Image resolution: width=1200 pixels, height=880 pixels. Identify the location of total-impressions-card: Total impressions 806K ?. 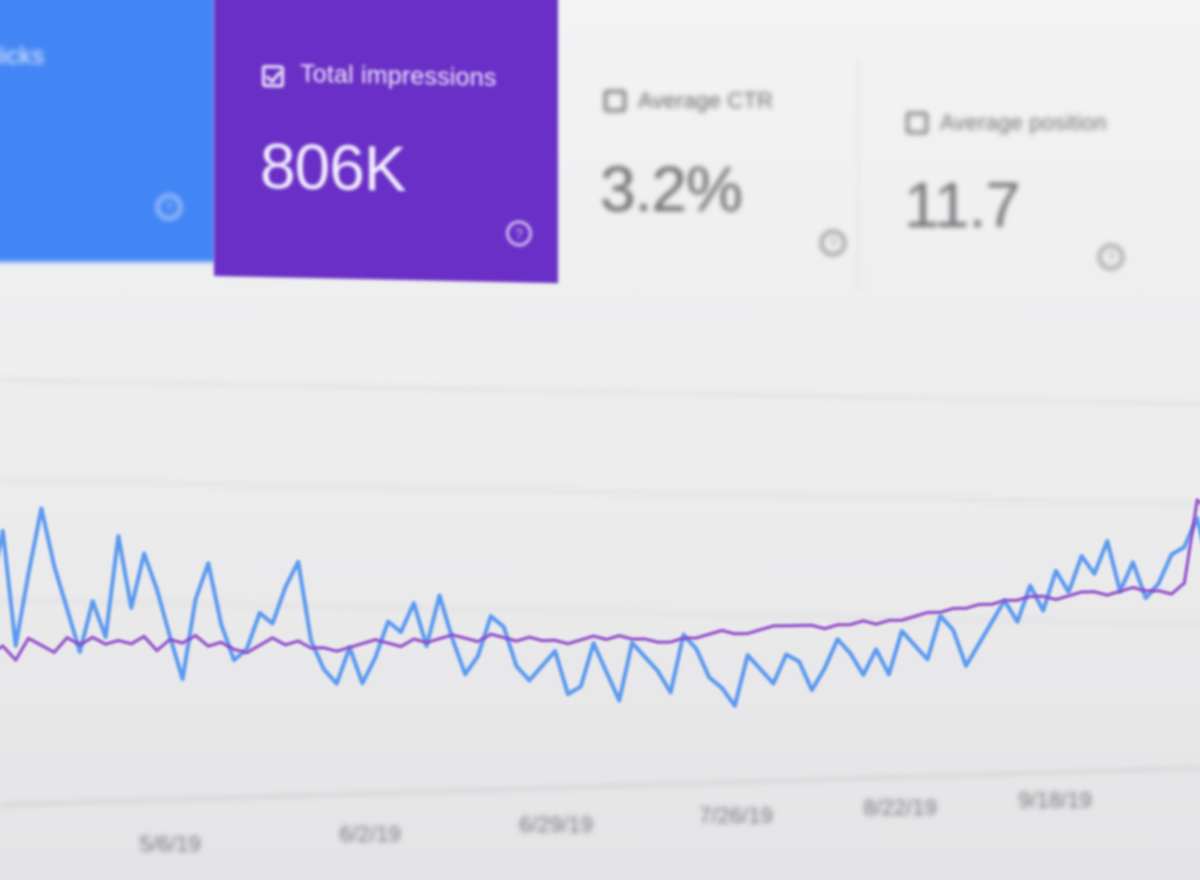
(386, 142).